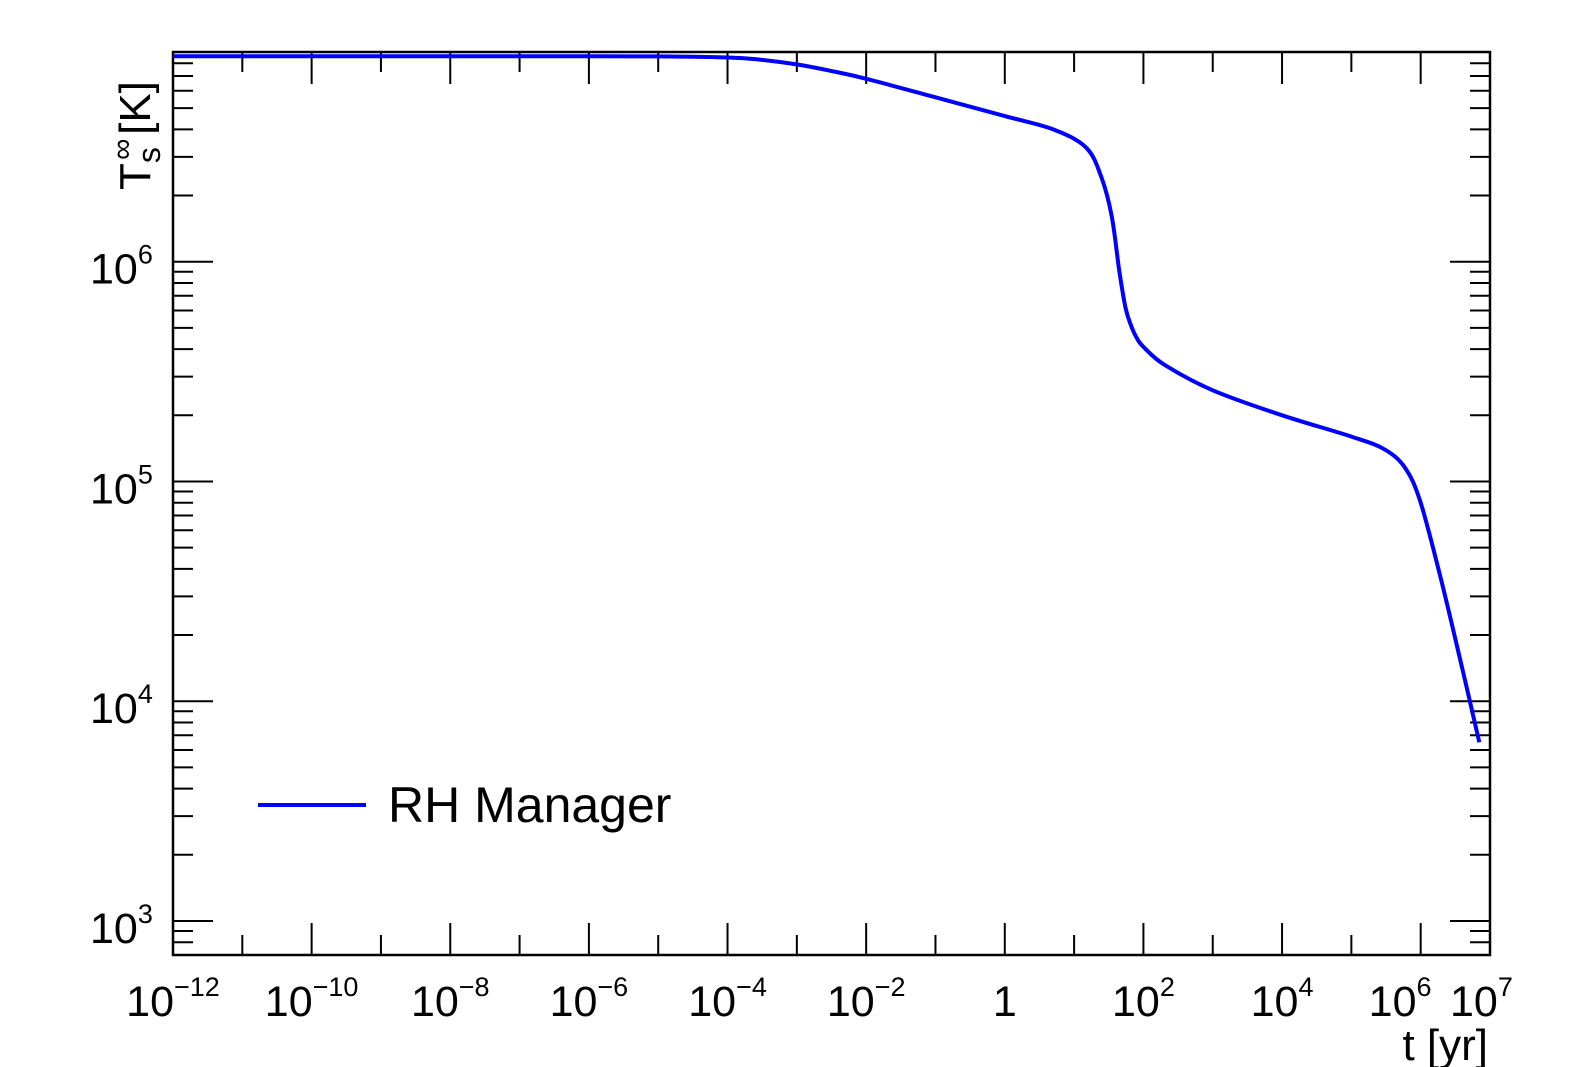 Image resolution: width=1575 pixels, height=1067 pixels. What do you see at coordinates (1400, 999) in the screenshot?
I see `x-tick-label: 10⁶` at bounding box center [1400, 999].